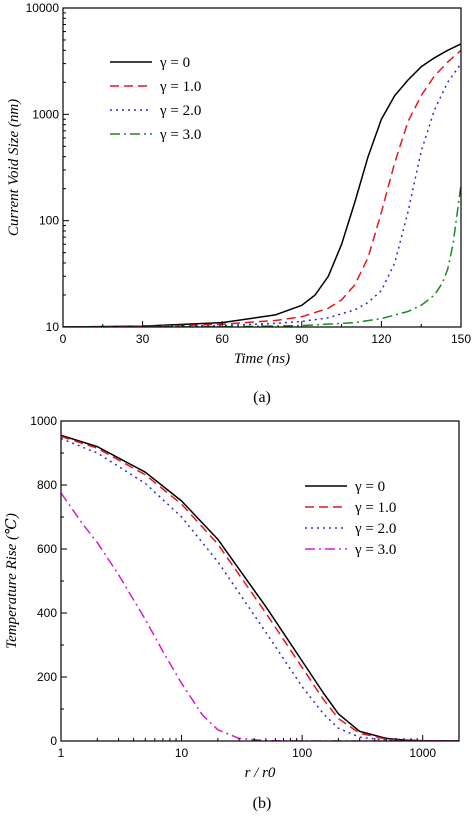 This screenshot has height=819, width=474. Describe the element at coordinates (61, 753) in the screenshot. I see `x-tick-label-0: 1` at that location.